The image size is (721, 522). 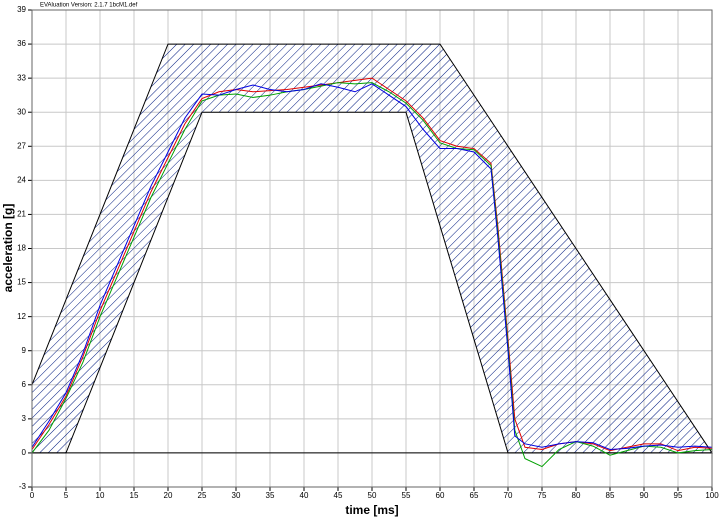 I want to click on y-tick-label: 21, so click(x=21, y=214).